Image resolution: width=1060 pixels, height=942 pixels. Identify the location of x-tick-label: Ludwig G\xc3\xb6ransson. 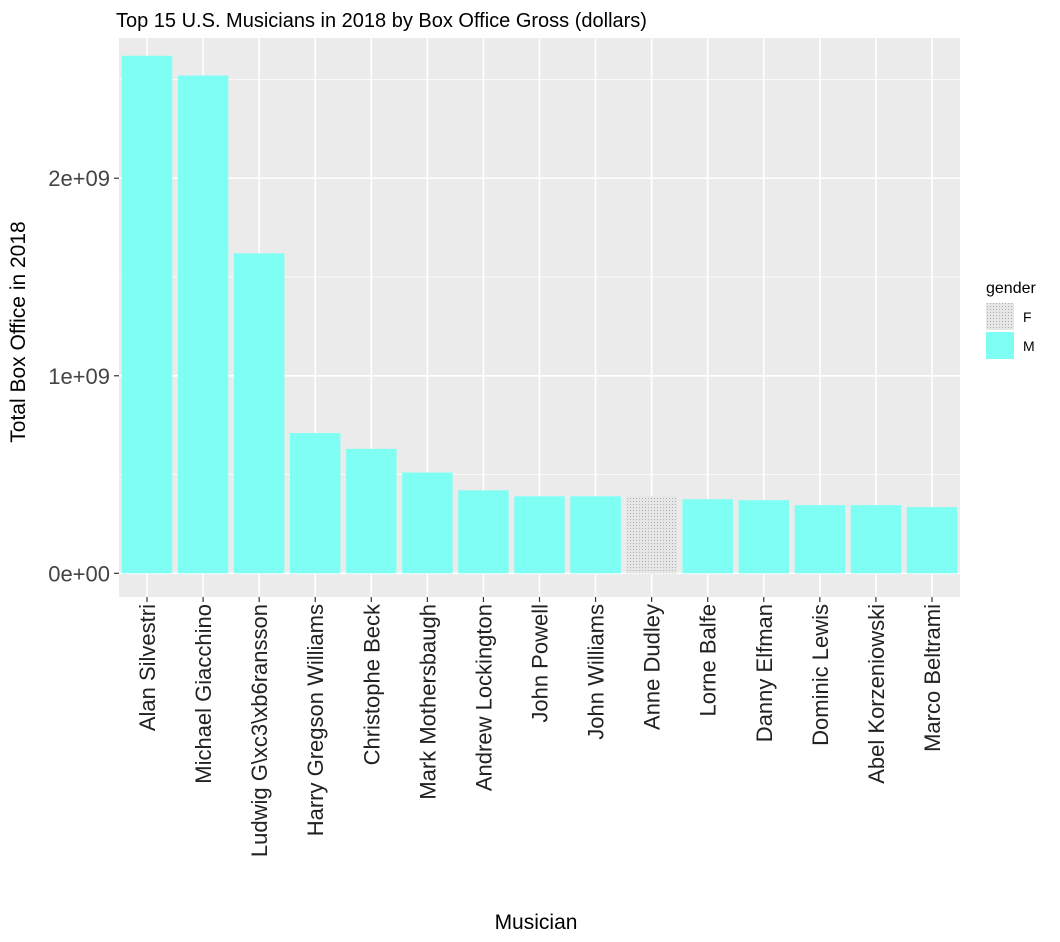
(259, 730).